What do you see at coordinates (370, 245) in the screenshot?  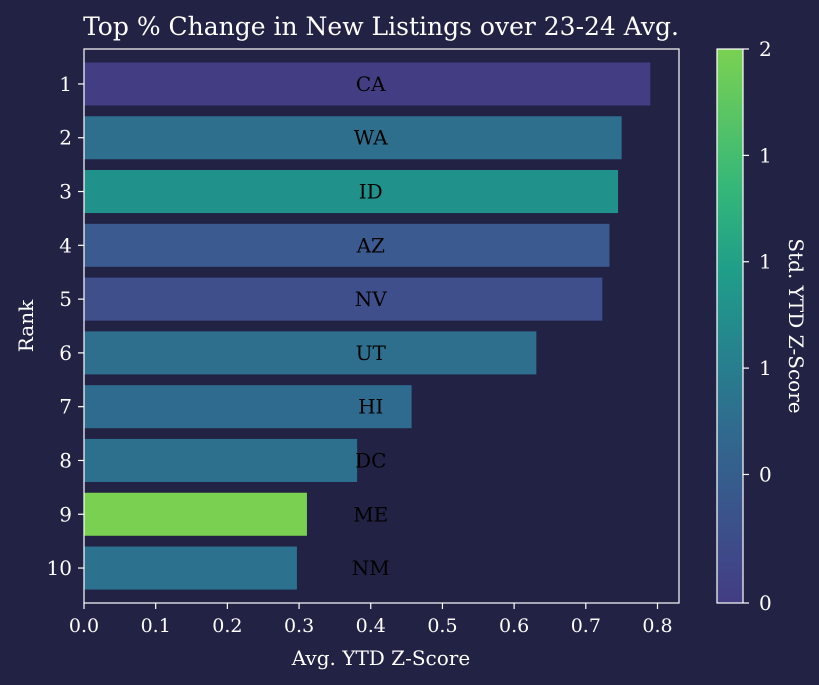 I see `bar-label-az: AZ` at bounding box center [370, 245].